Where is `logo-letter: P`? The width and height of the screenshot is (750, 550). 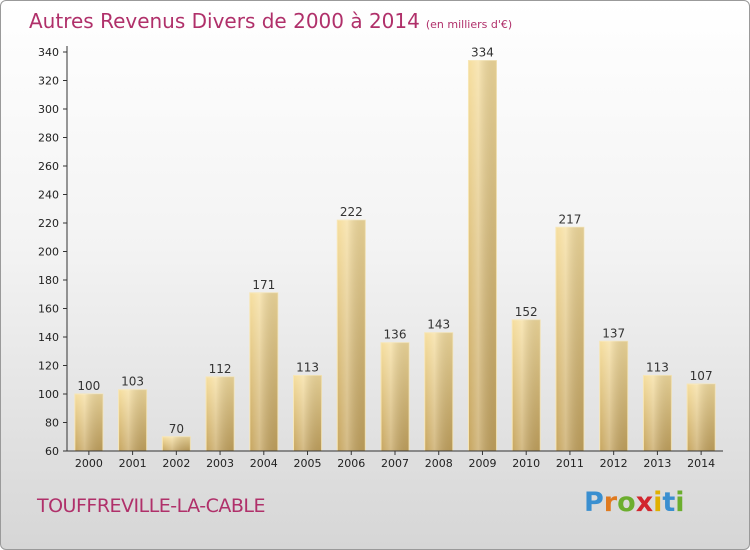 logo-letter: P is located at coordinates (594, 502).